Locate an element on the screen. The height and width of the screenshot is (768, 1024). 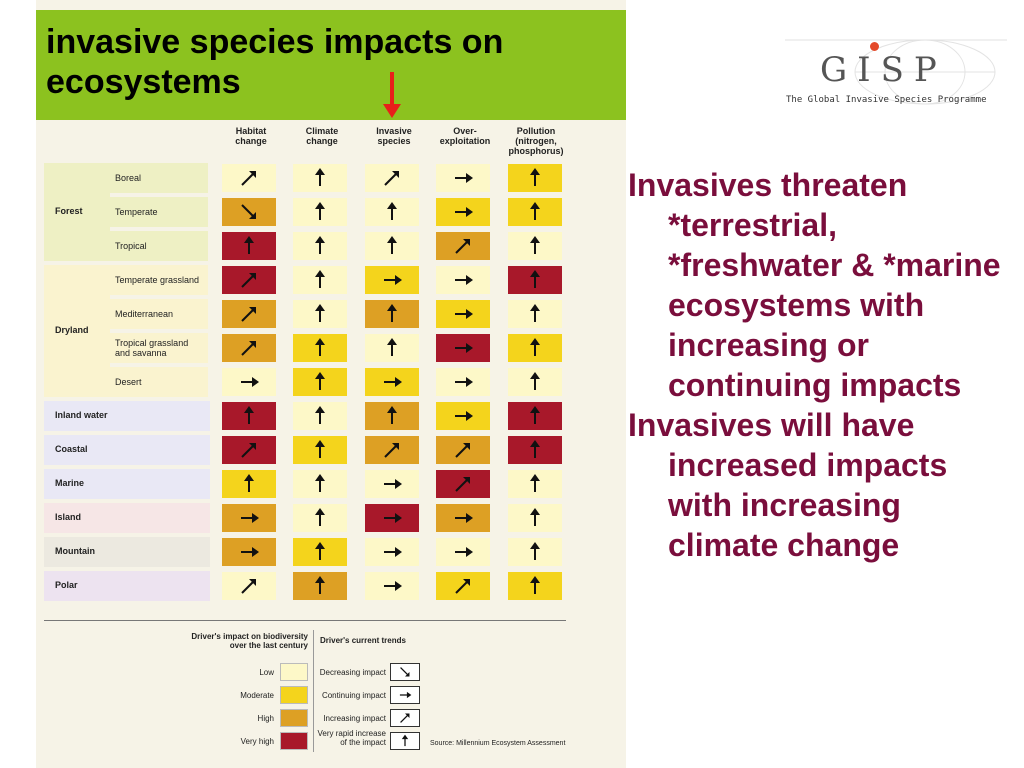
ecosystem-label: Inland water is located at coordinates (81, 415).